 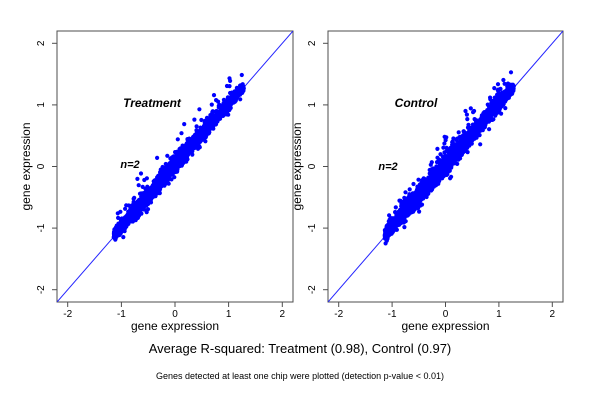 What do you see at coordinates (445, 304) in the screenshot?
I see `control-x-tick-marks` at bounding box center [445, 304].